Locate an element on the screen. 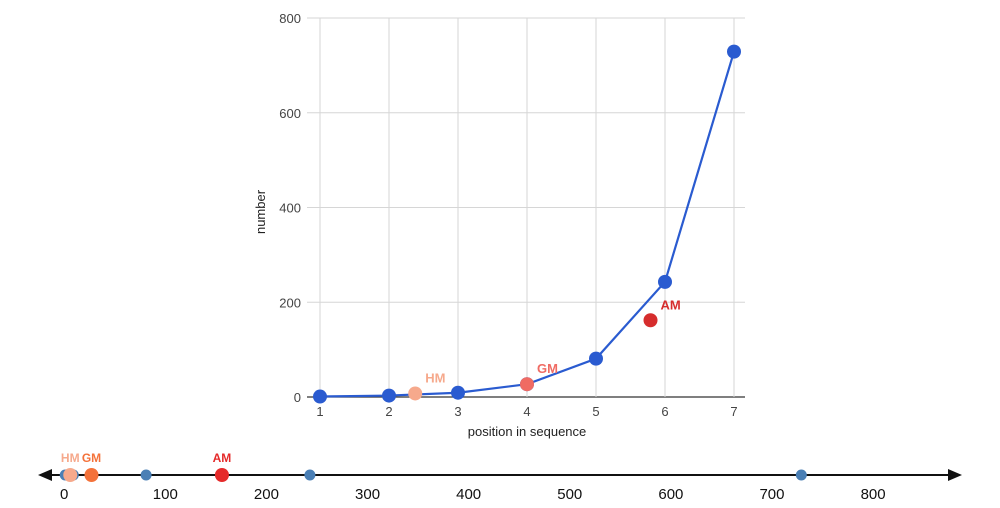 This screenshot has height=508, width=1000. x-tick-label: 7 is located at coordinates (733, 411).